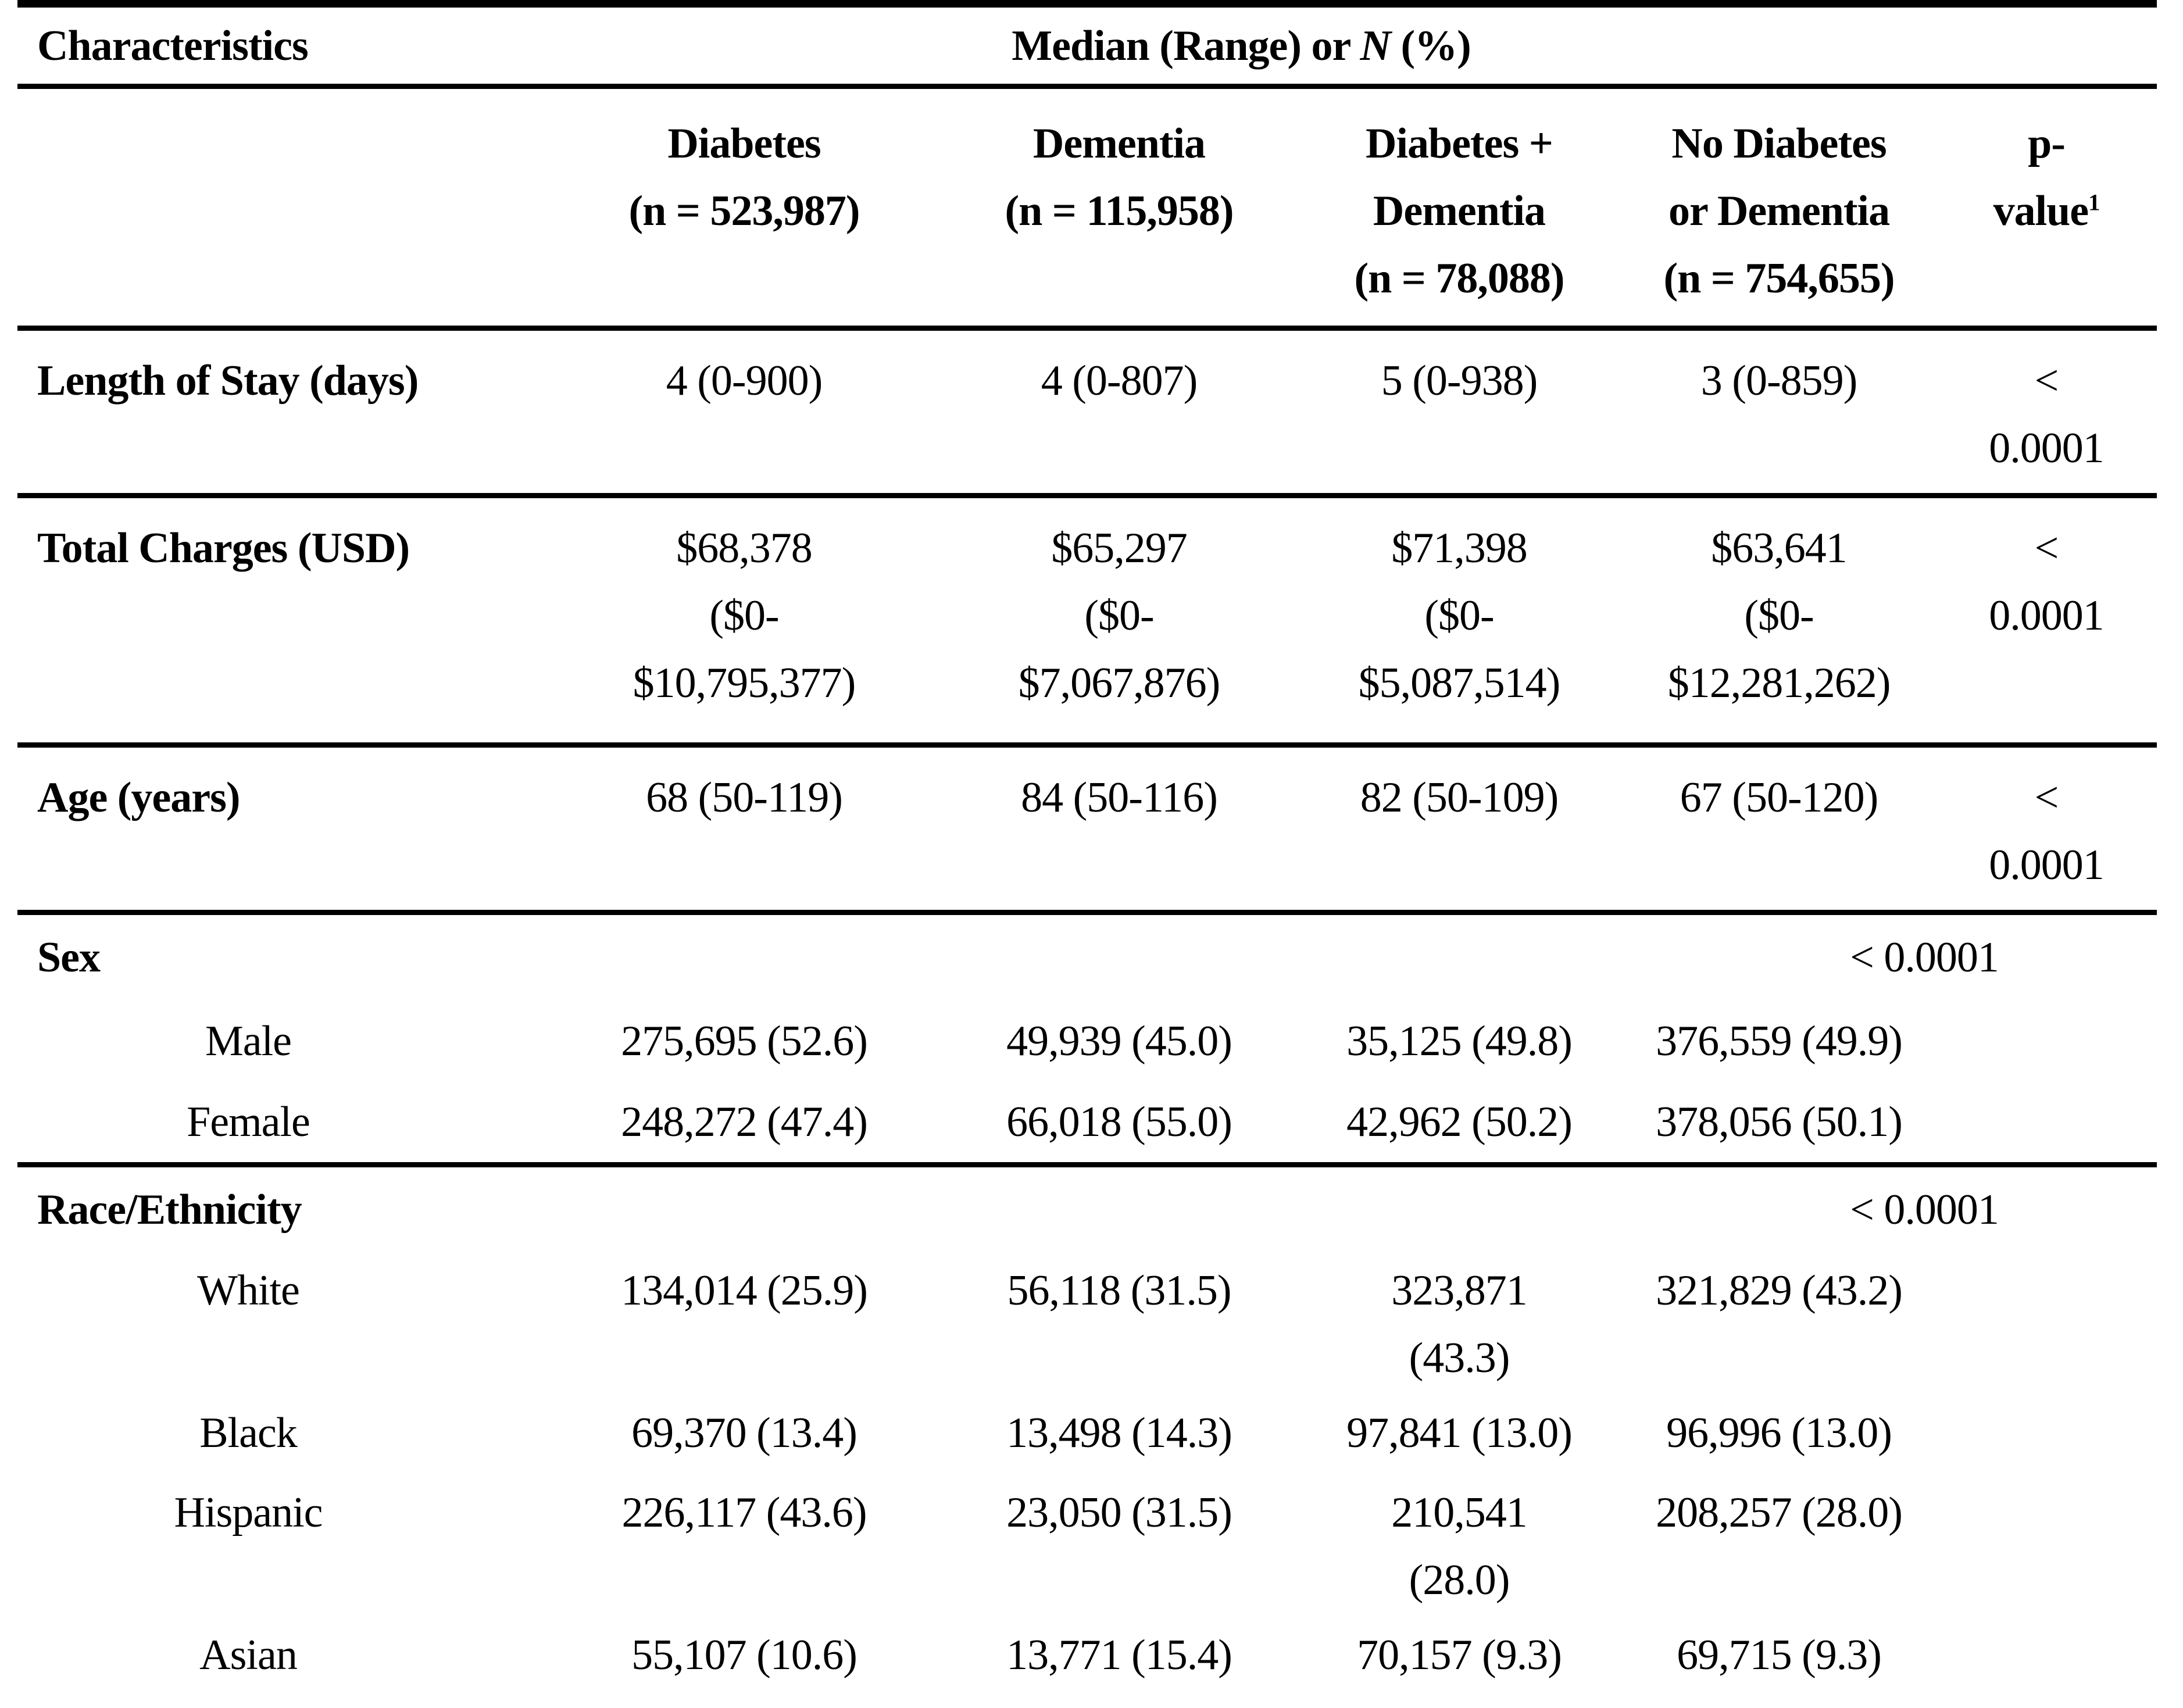 The width and height of the screenshot is (2183, 1708). What do you see at coordinates (281, 46) in the screenshot?
I see `characteristics-header: Characteristics` at bounding box center [281, 46].